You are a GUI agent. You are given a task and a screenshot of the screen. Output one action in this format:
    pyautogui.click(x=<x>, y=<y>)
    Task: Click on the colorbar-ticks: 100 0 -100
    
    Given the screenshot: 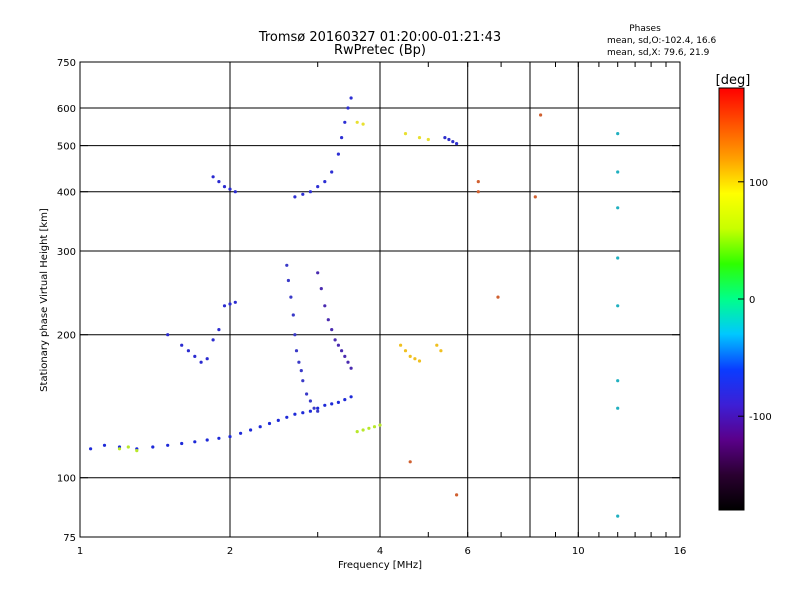 What is the action you would take?
    pyautogui.click(x=755, y=300)
    